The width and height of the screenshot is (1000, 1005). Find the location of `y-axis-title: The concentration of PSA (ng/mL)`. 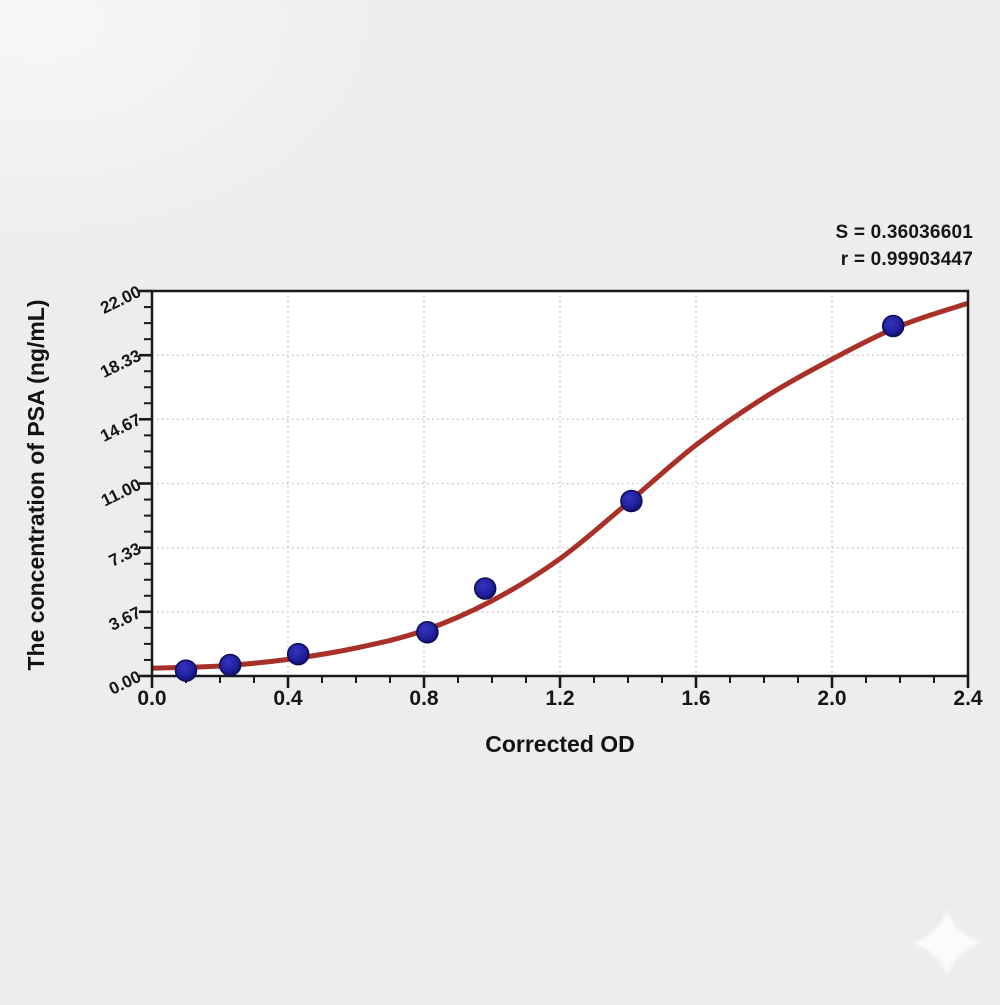

y-axis-title: The concentration of PSA (ng/mL) is located at coordinates (36, 485).